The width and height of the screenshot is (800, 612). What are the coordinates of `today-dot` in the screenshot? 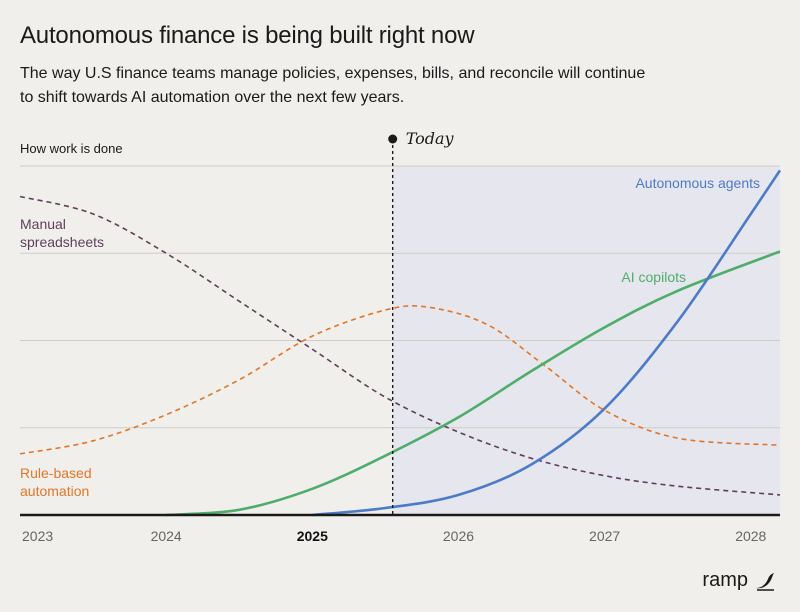 It's located at (393, 139).